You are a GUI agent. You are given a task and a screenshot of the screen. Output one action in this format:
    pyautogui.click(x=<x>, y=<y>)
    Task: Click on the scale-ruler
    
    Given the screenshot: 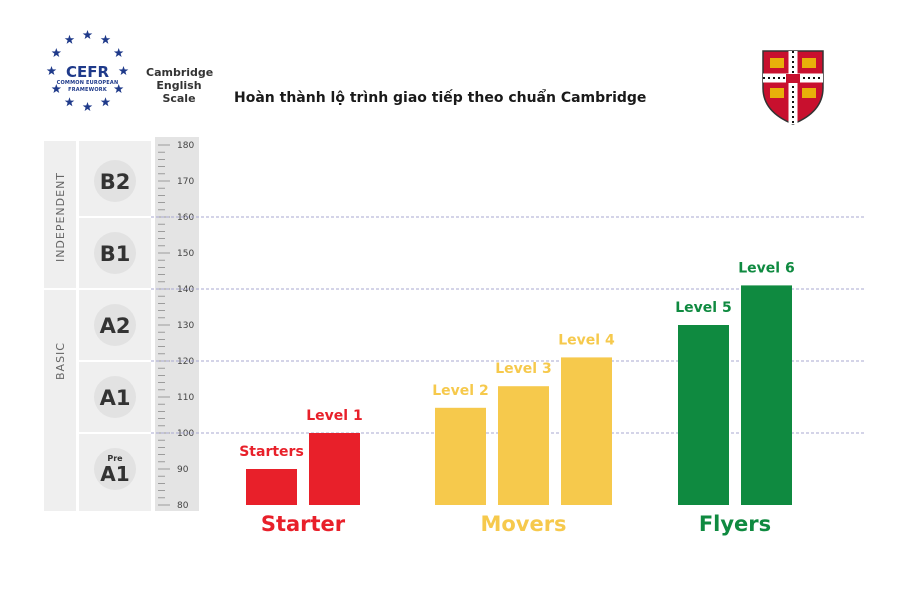 What is the action you would take?
    pyautogui.click(x=177, y=324)
    